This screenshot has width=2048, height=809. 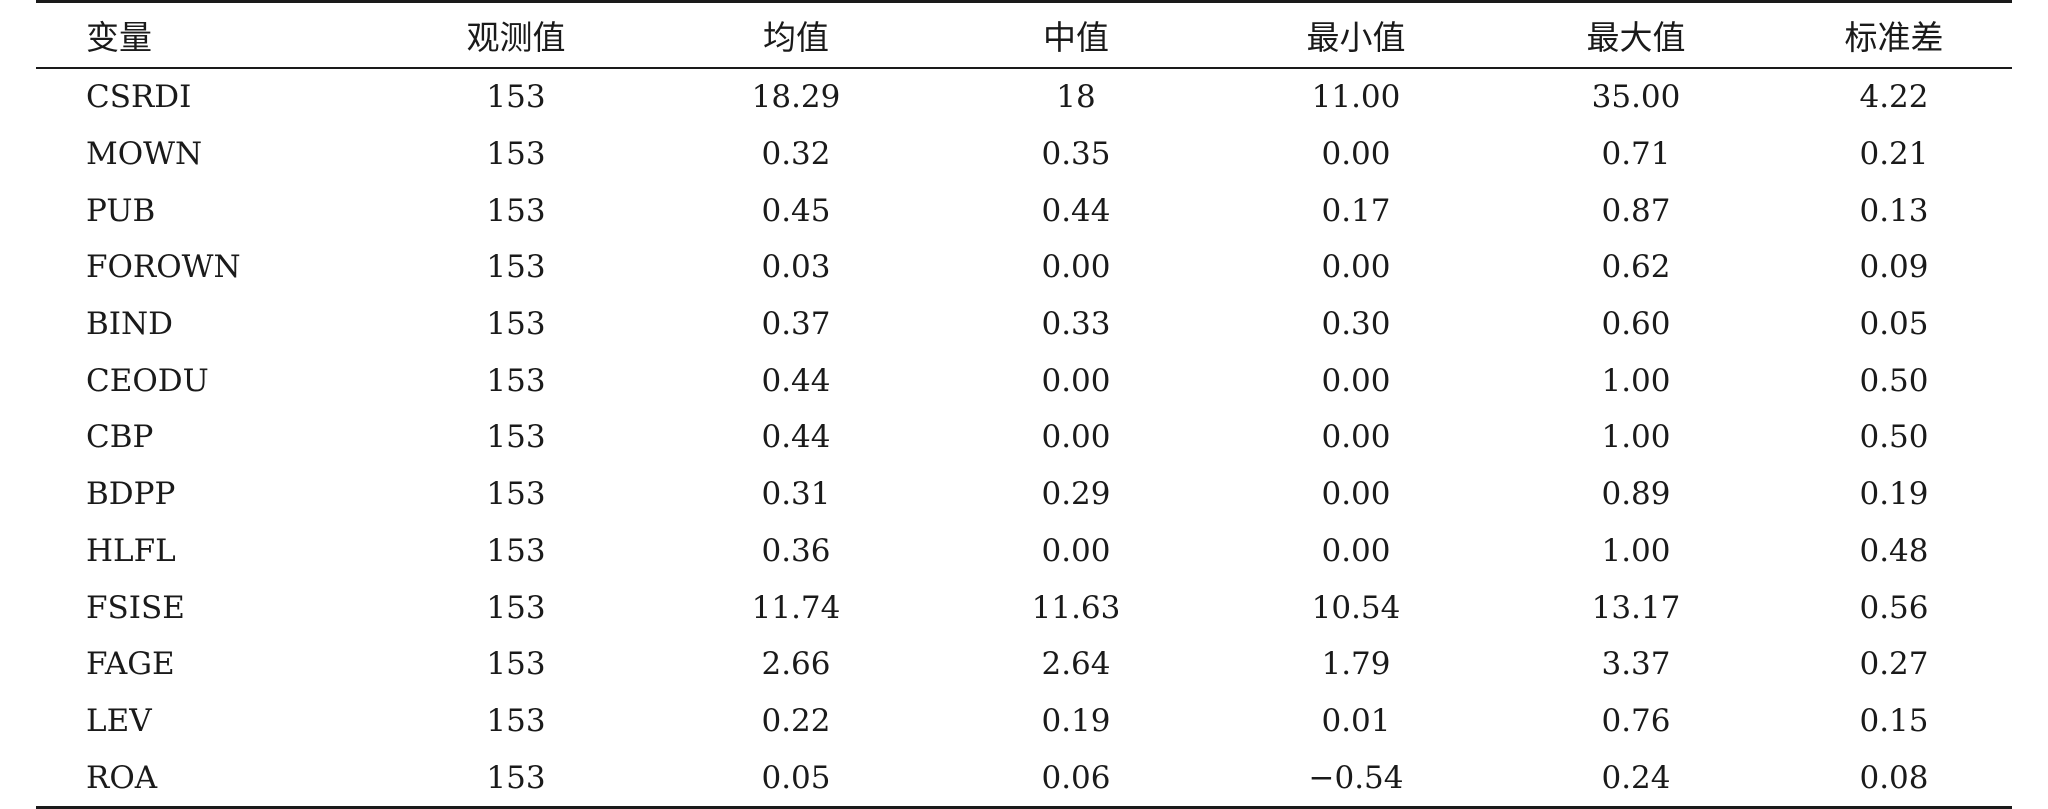 What do you see at coordinates (1894, 154) in the screenshot?
I see `cell-std: 0.21` at bounding box center [1894, 154].